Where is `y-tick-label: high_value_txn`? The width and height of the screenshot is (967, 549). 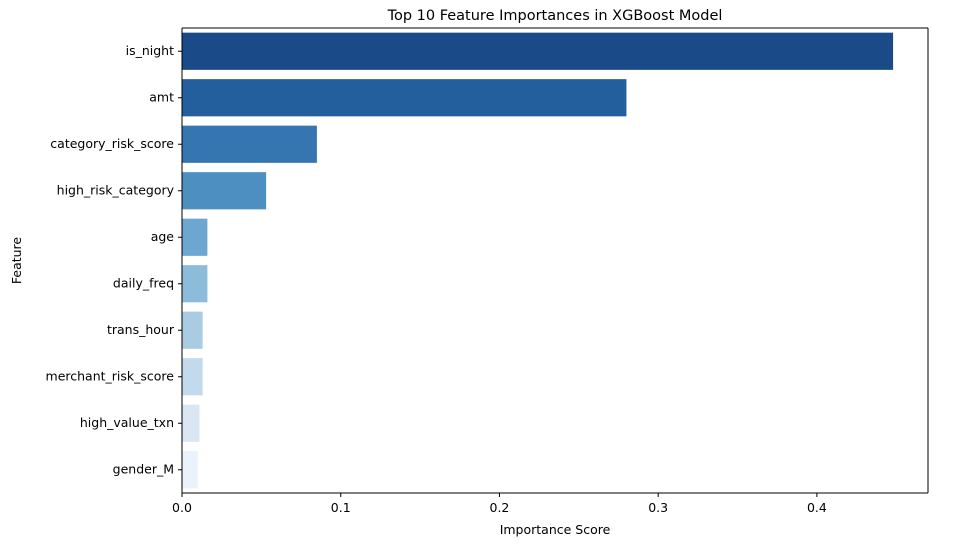
y-tick-label: high_value_txn is located at coordinates (127, 422).